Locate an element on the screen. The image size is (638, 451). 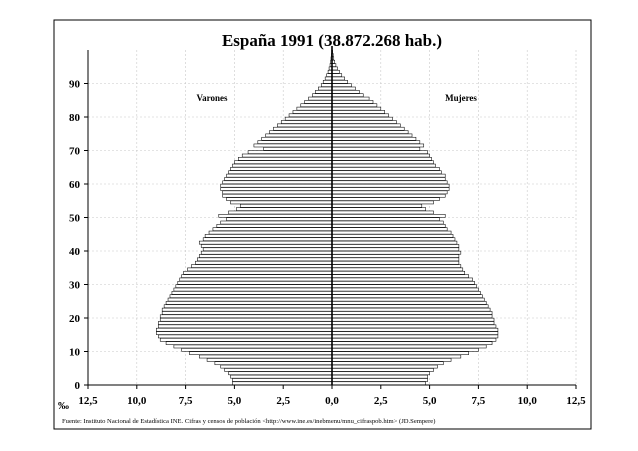
x-tick-label: 12,5 is located at coordinates (88, 401).